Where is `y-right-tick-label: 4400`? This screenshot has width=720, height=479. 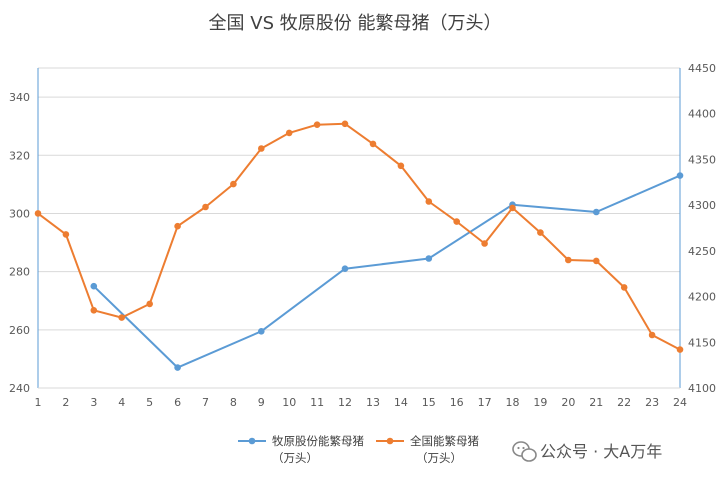 y-right-tick-label: 4400 is located at coordinates (702, 114).